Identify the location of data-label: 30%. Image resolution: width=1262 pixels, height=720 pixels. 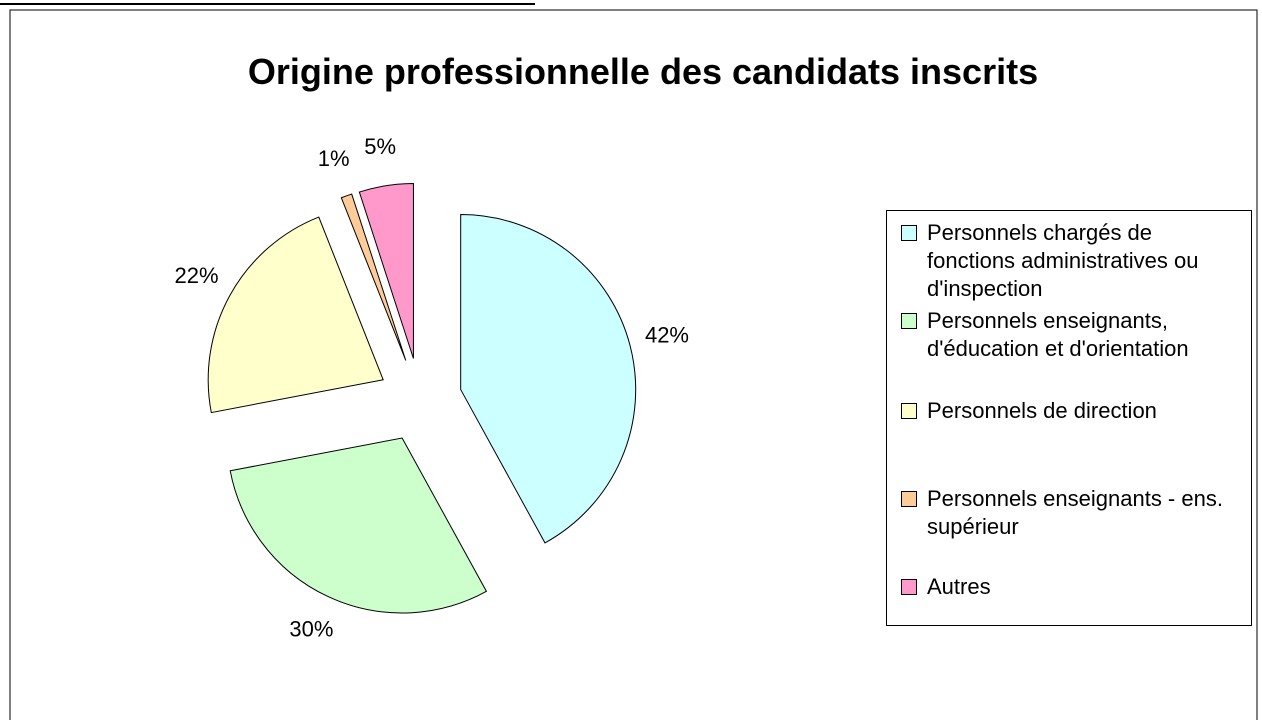
(311, 629).